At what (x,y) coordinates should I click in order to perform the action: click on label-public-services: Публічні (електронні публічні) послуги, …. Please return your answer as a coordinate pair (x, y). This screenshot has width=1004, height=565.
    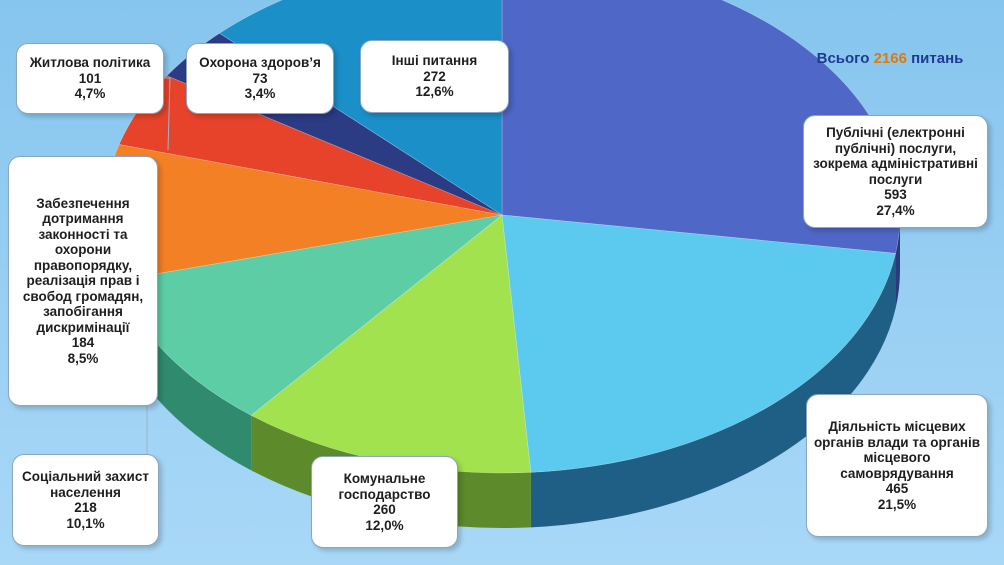
    Looking at the image, I should click on (895, 171).